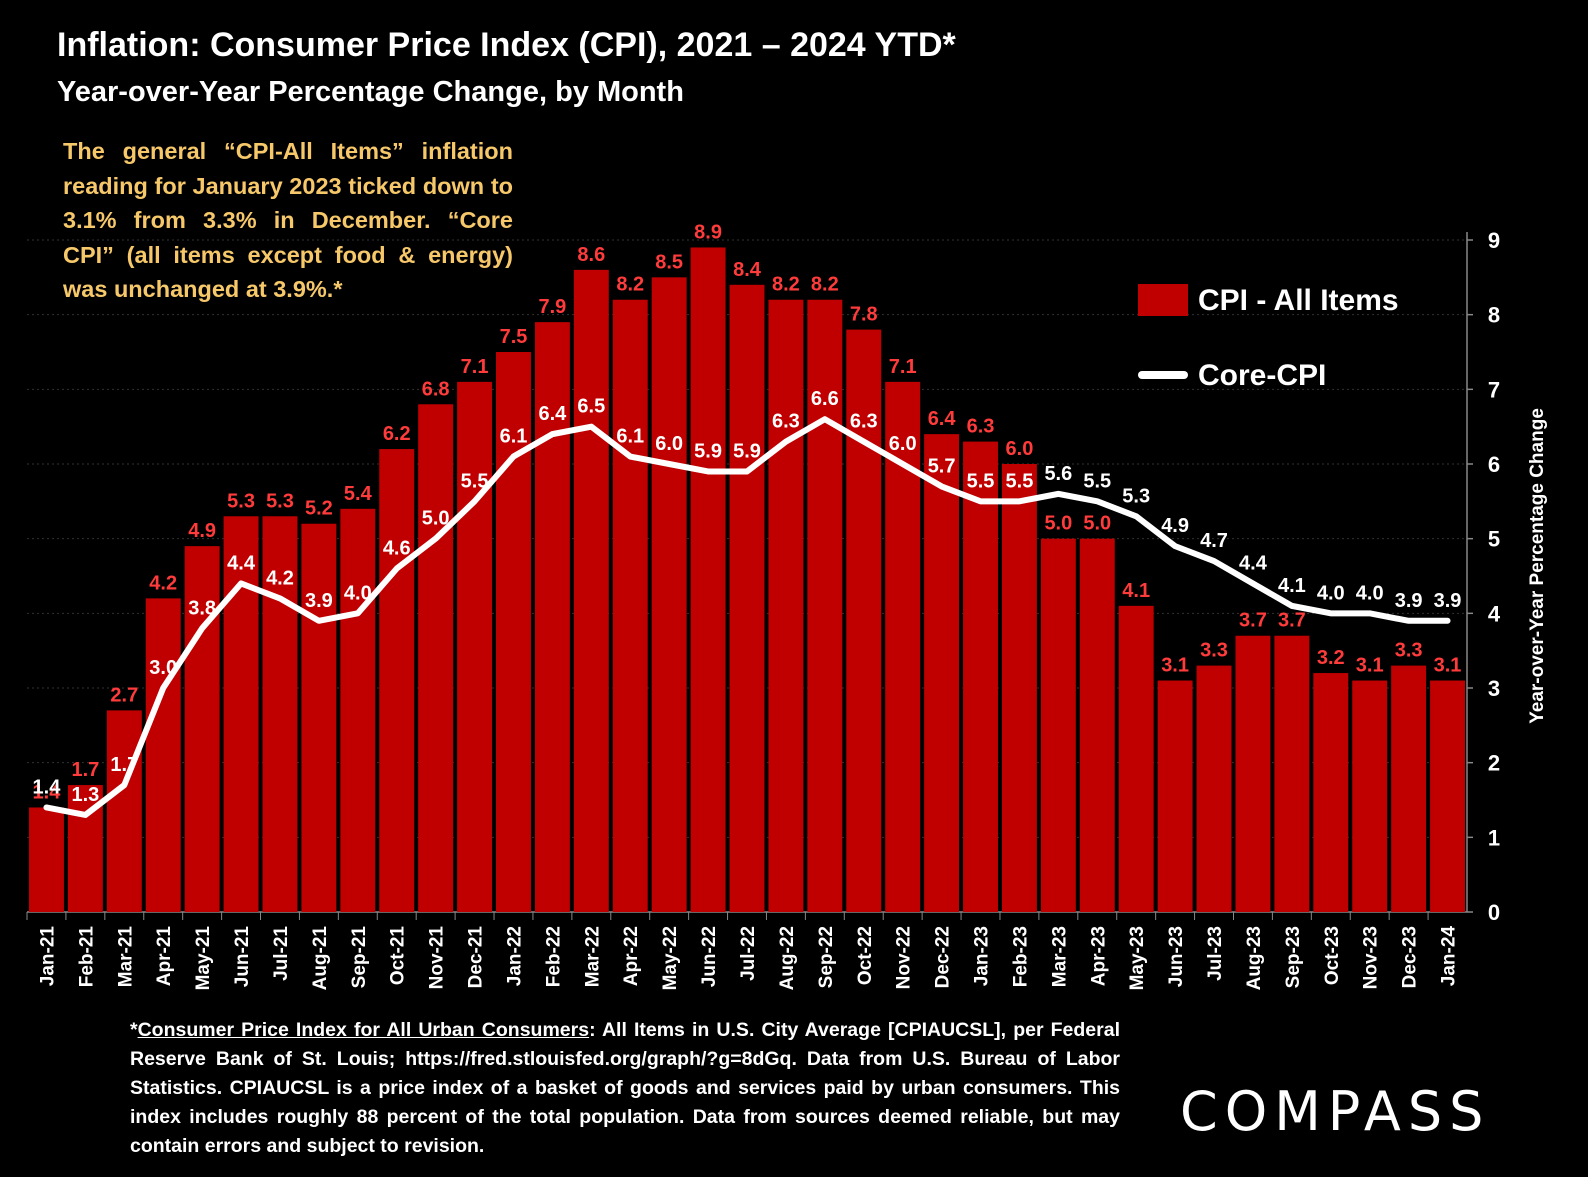 The image size is (1588, 1177). I want to click on core-cpi-data-label: 6.1, so click(514, 437).